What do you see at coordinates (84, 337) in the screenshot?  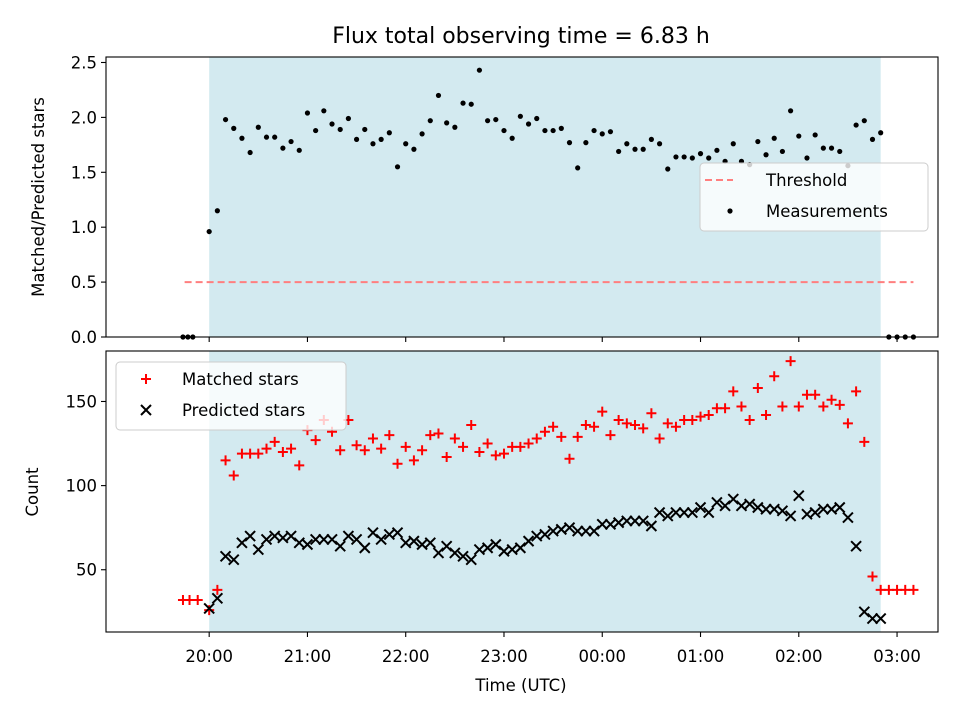 I see `y-tick-label: 0.0` at bounding box center [84, 337].